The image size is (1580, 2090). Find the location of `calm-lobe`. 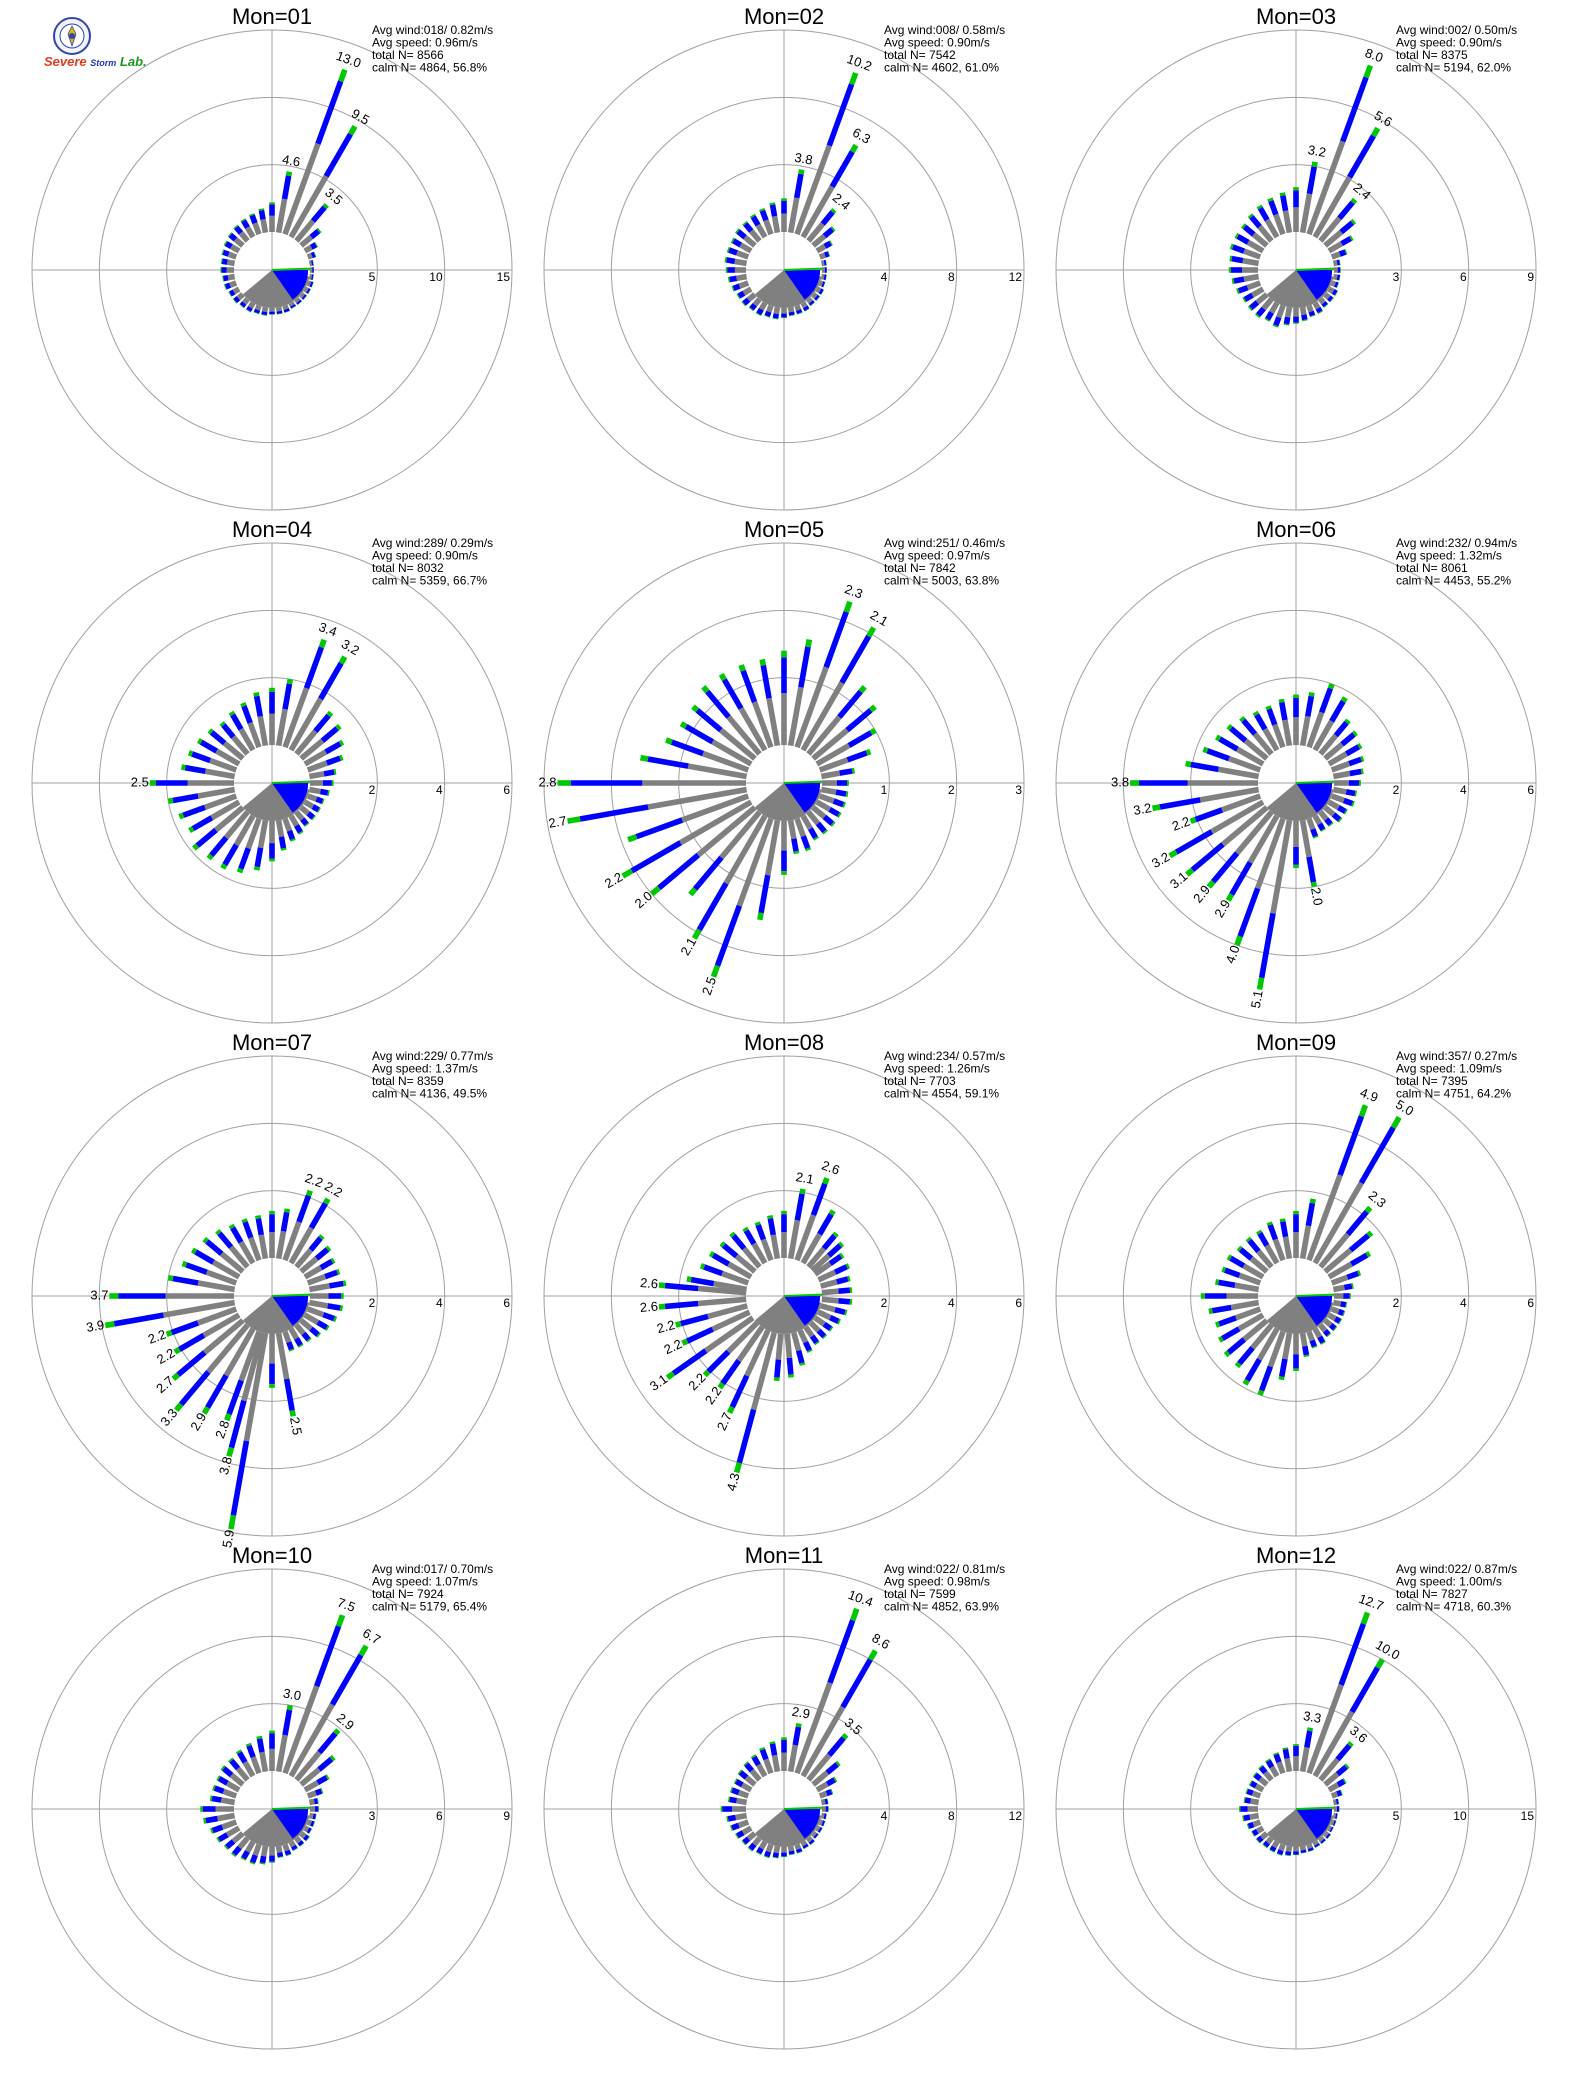

calm-lobe is located at coordinates (290, 1311).